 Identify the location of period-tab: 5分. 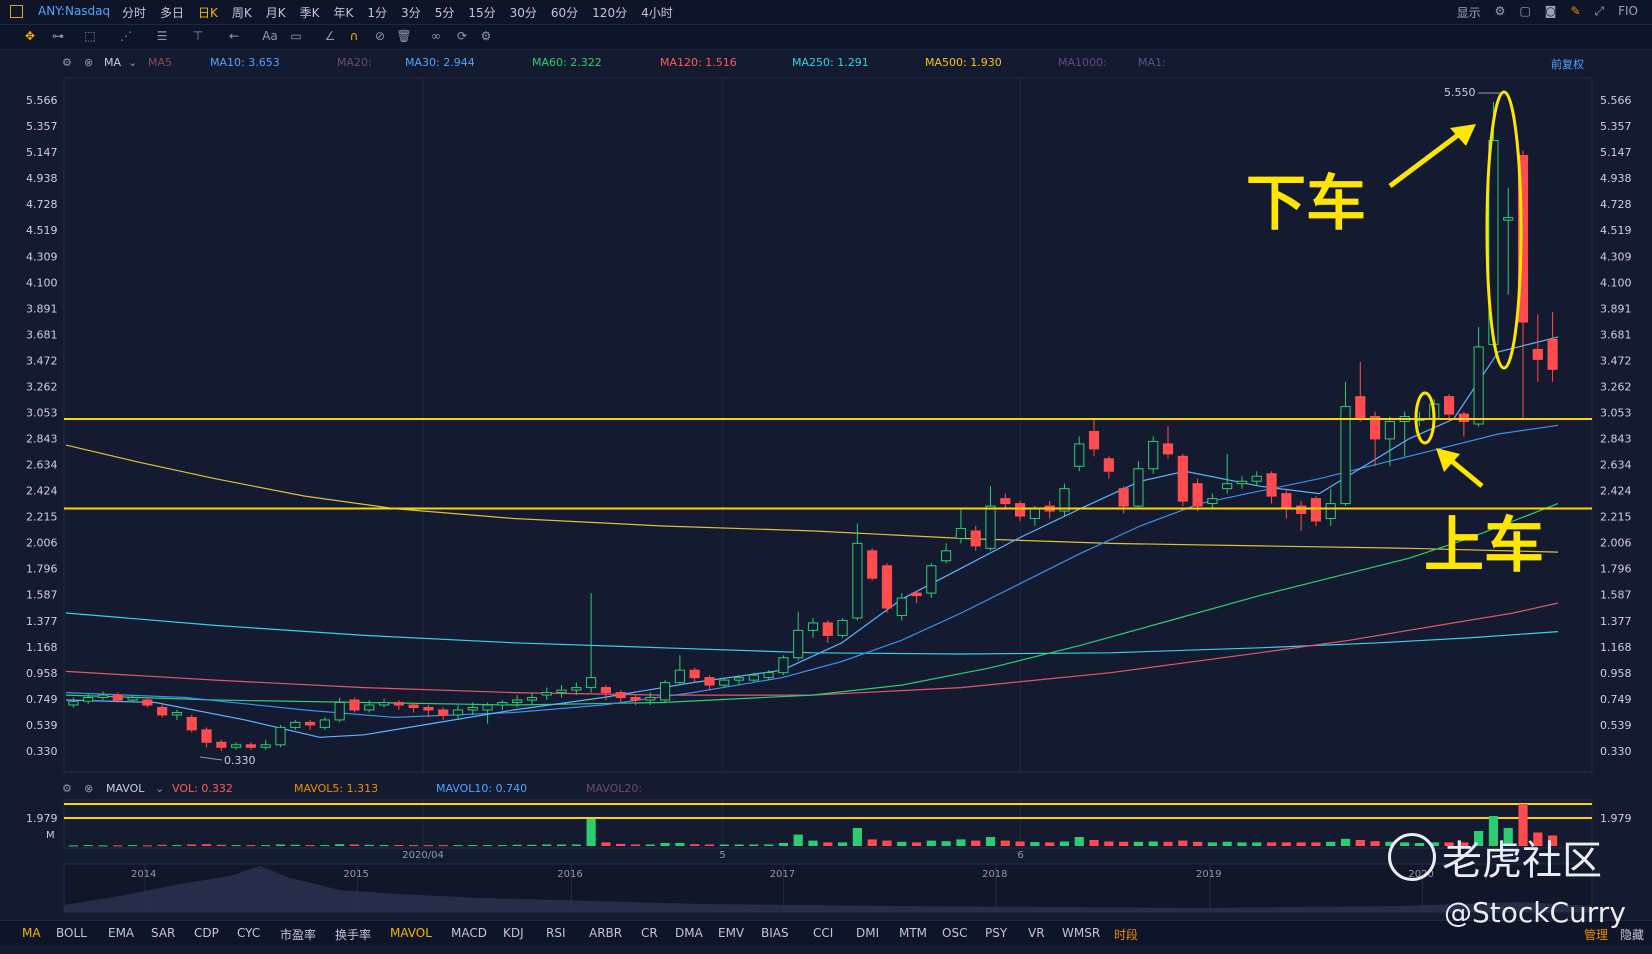
(444, 13).